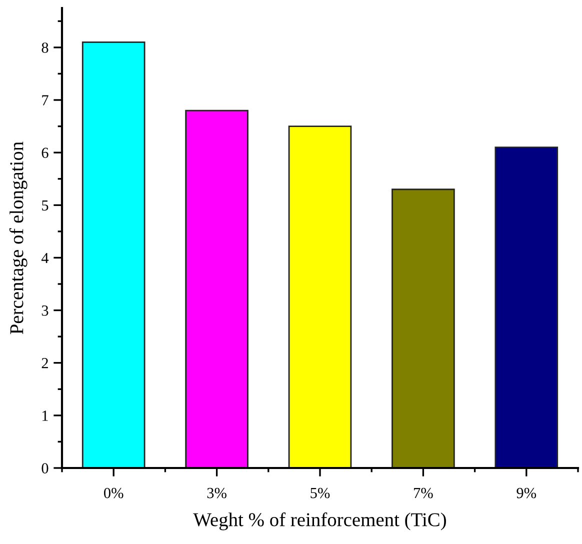 This screenshot has width=582, height=544. What do you see at coordinates (319, 521) in the screenshot?
I see `x-axis-title: Weght % of reinforcement (TiC)` at bounding box center [319, 521].